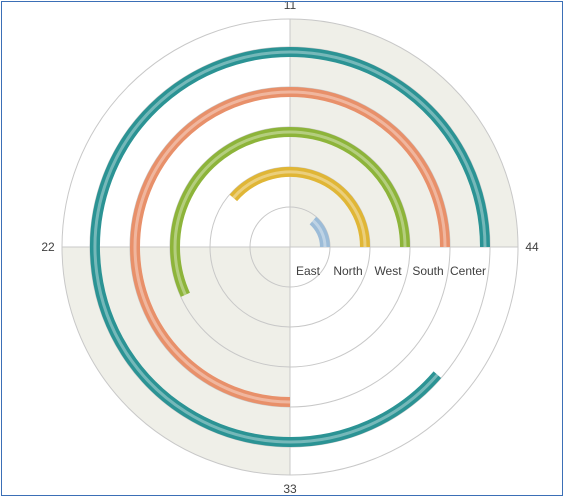 The image size is (566, 502). Describe the element at coordinates (308, 271) in the screenshot. I see `category-label-east: East` at that location.